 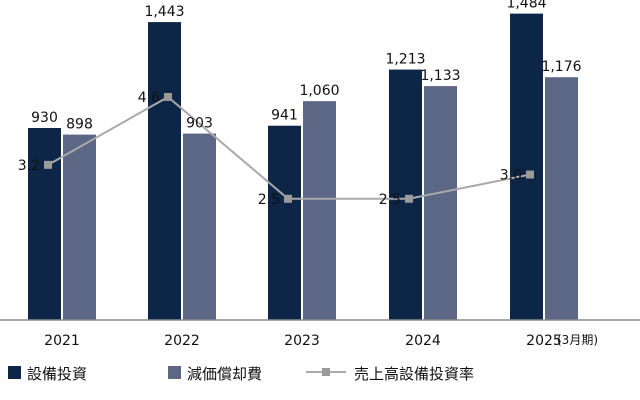 I want to click on data-label-capex-2023: 941, so click(x=284, y=116).